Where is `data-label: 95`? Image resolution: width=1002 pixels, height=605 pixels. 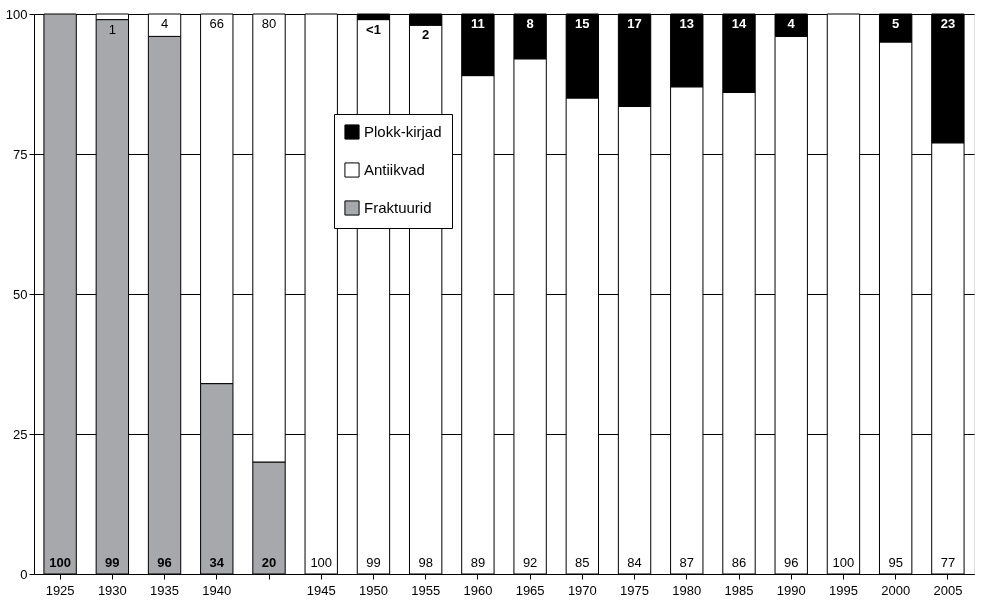
data-label: 95 is located at coordinates (895, 562).